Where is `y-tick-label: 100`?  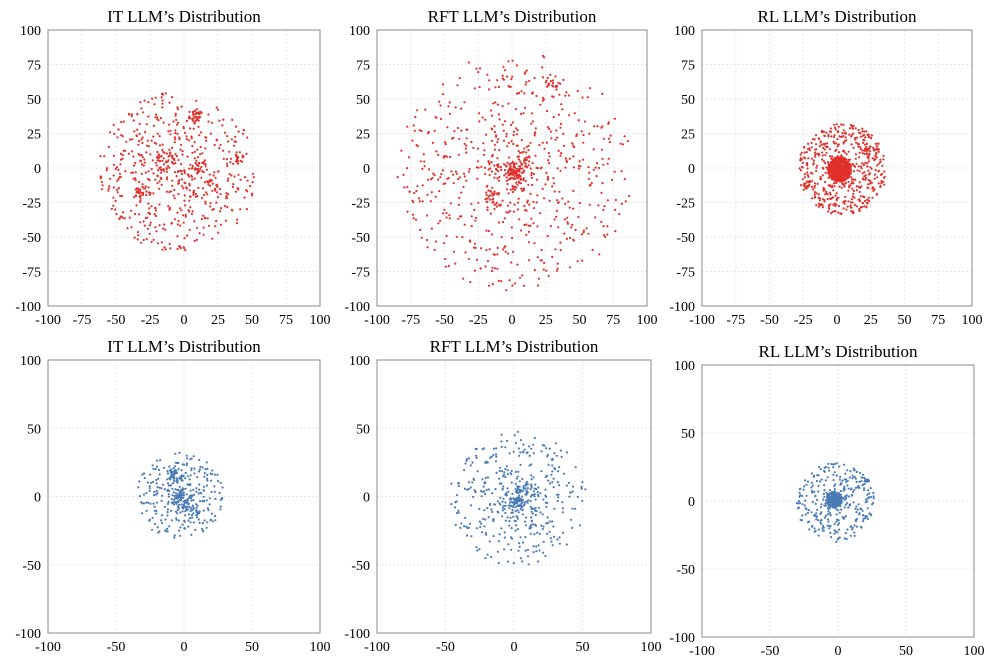 y-tick-label: 100 is located at coordinates (359, 361).